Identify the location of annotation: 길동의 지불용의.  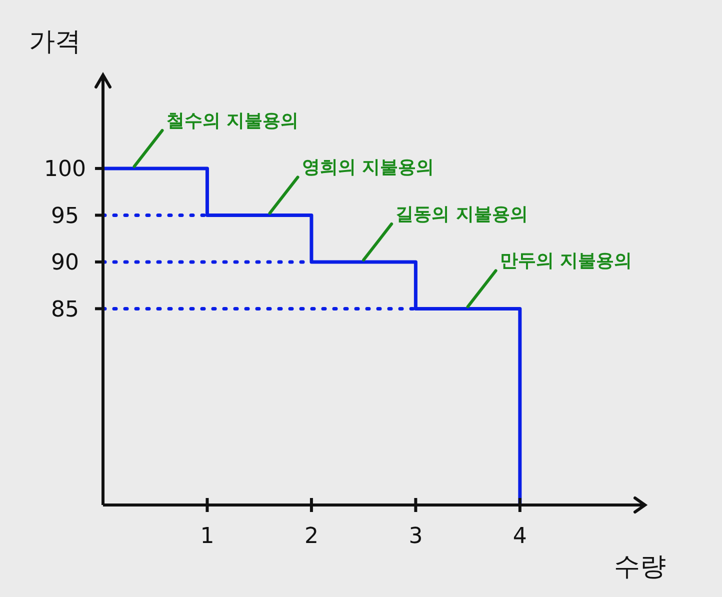
(462, 214).